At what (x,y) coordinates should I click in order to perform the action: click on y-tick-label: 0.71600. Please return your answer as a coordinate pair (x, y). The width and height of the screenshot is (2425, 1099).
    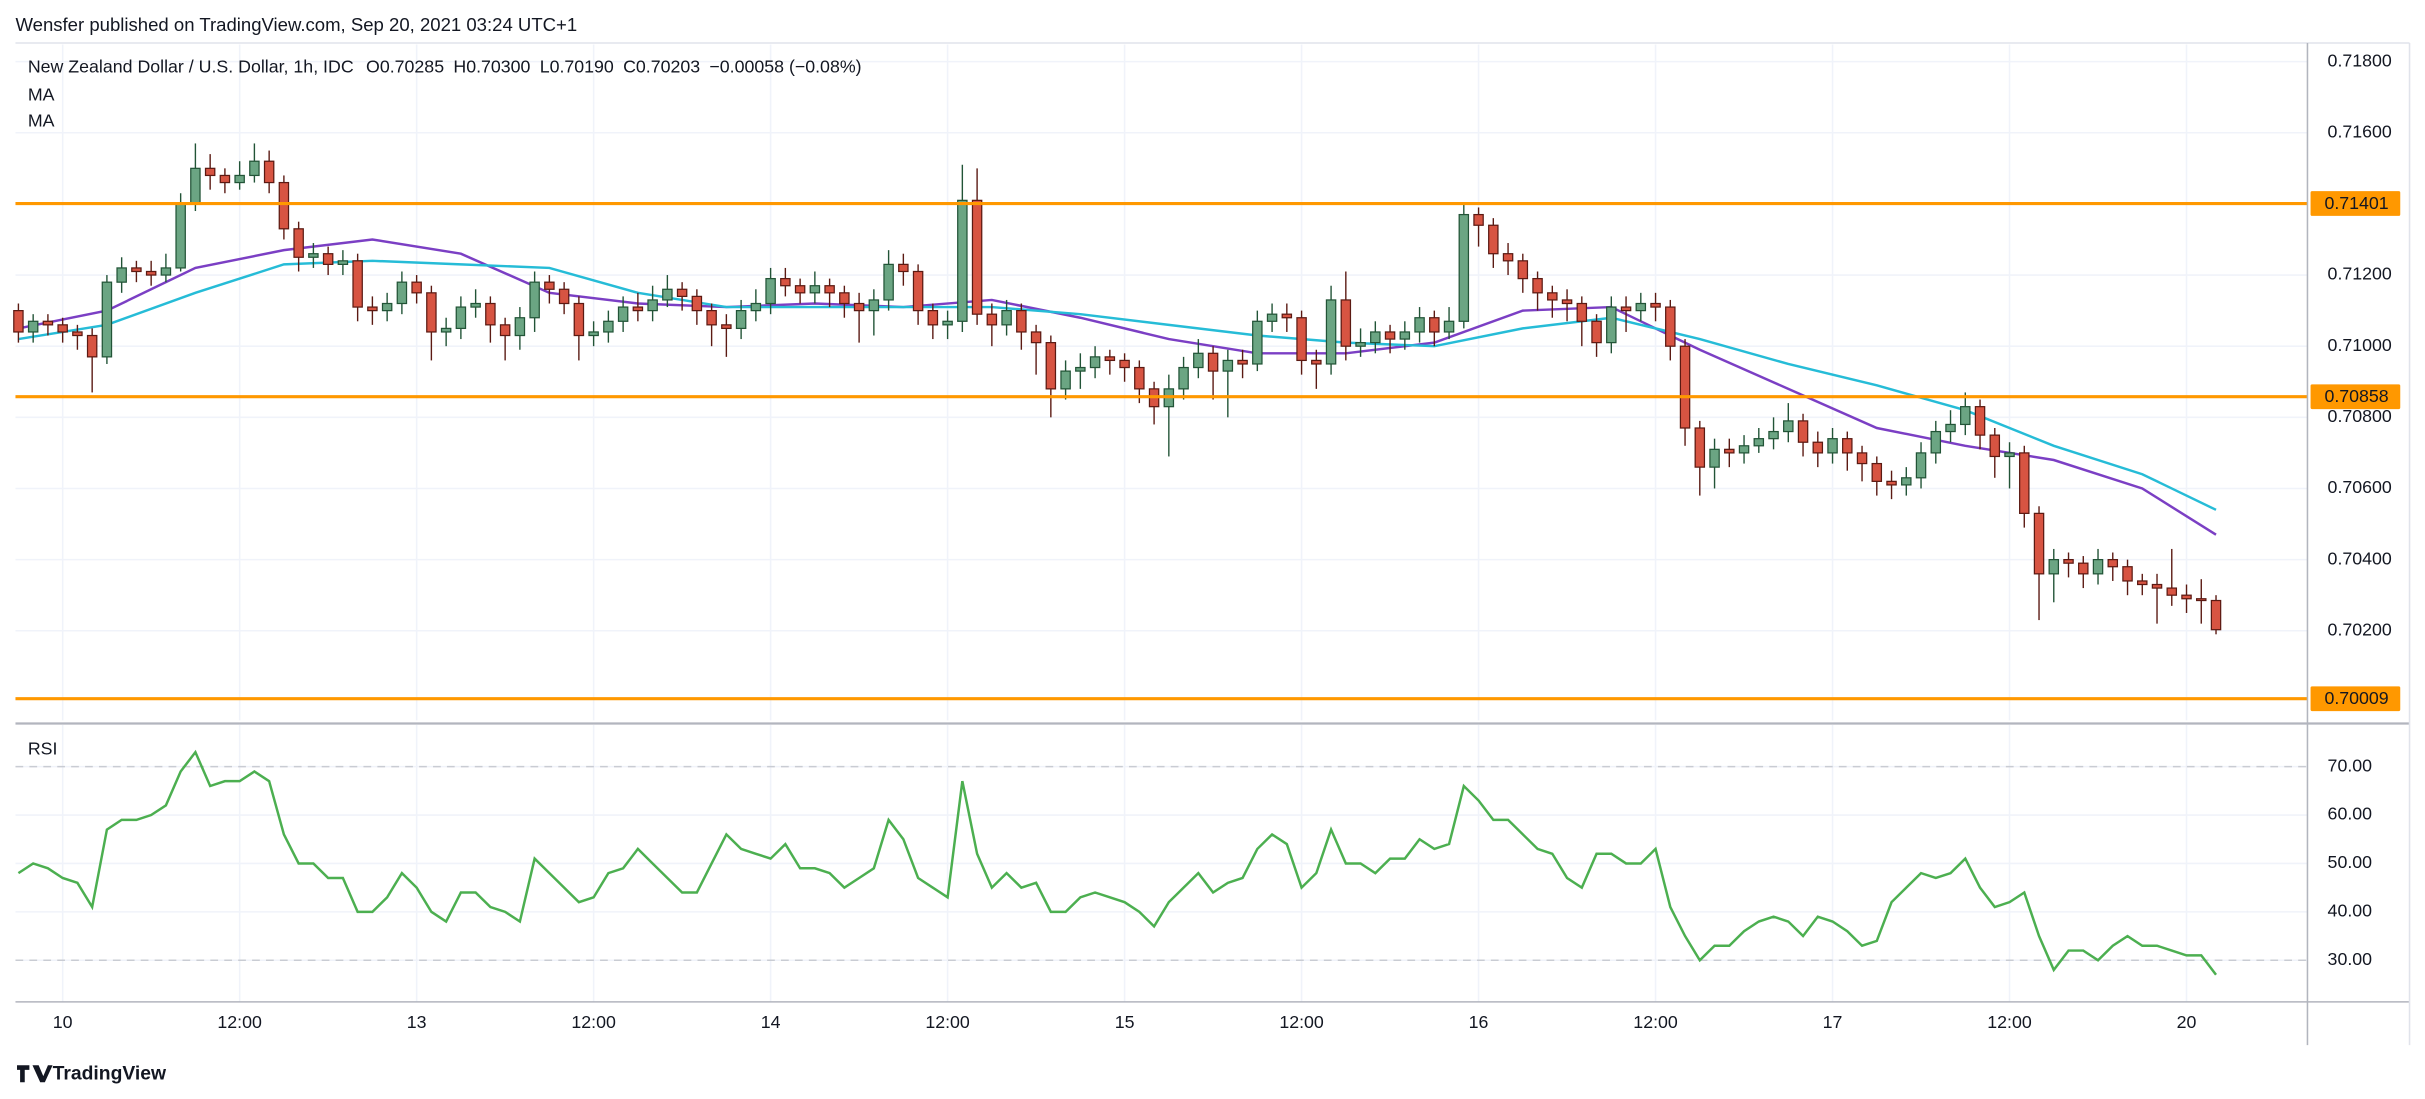
    Looking at the image, I should click on (2360, 131).